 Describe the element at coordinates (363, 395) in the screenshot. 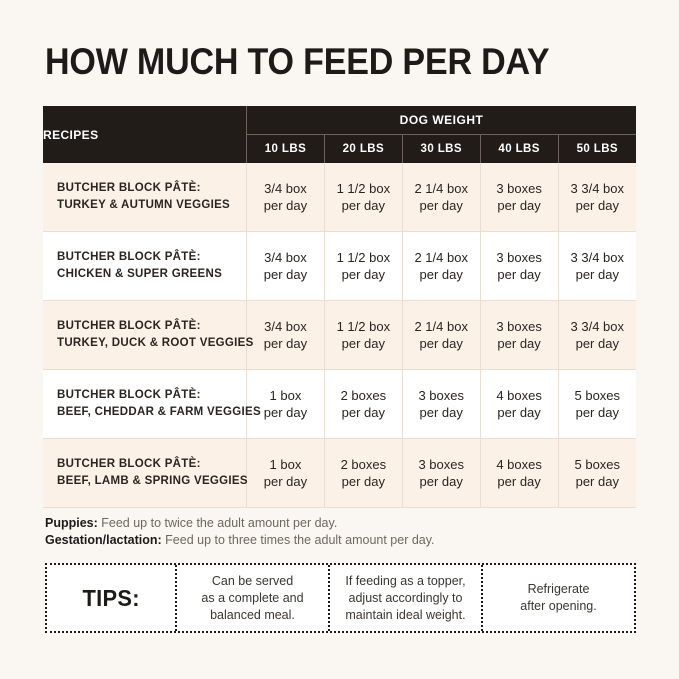

I see `amount-value: 2 boxes` at that location.